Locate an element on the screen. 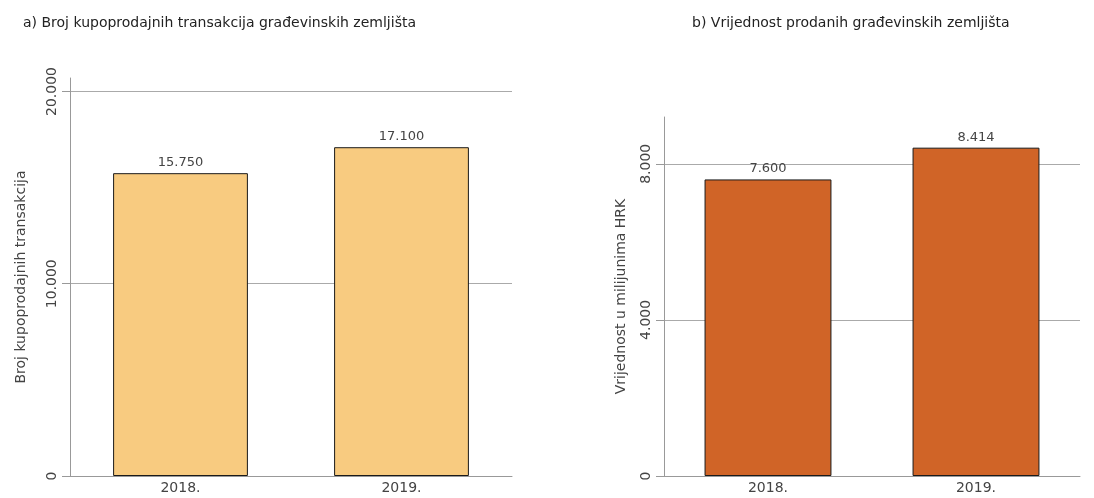  y-axis-title: Broj kupoprodajnih transakcija is located at coordinates (20, 277).